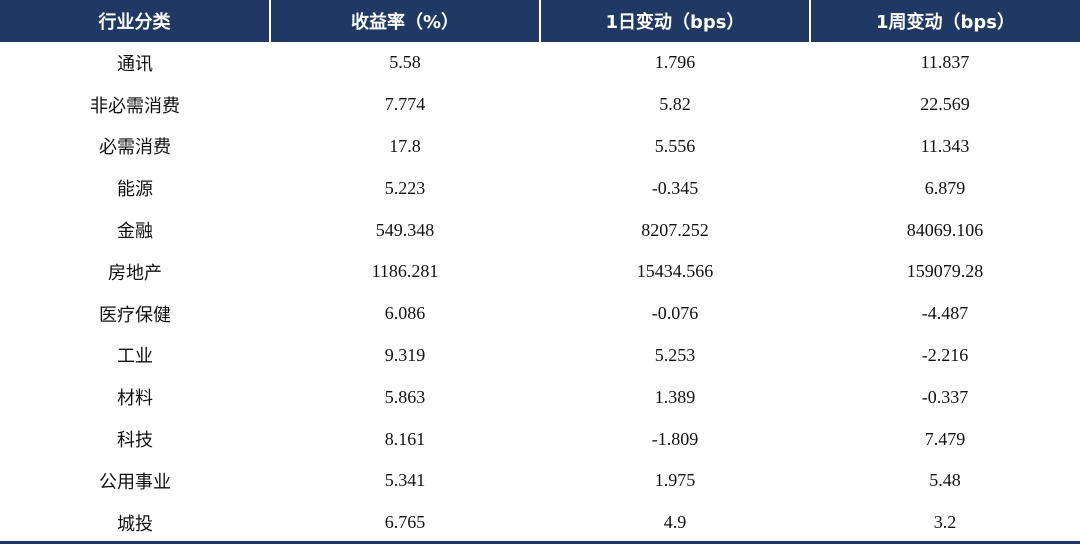 Image resolution: width=1080 pixels, height=544 pixels. Describe the element at coordinates (675, 104) in the screenshot. I see `change-1d-cell: 5.82` at that location.